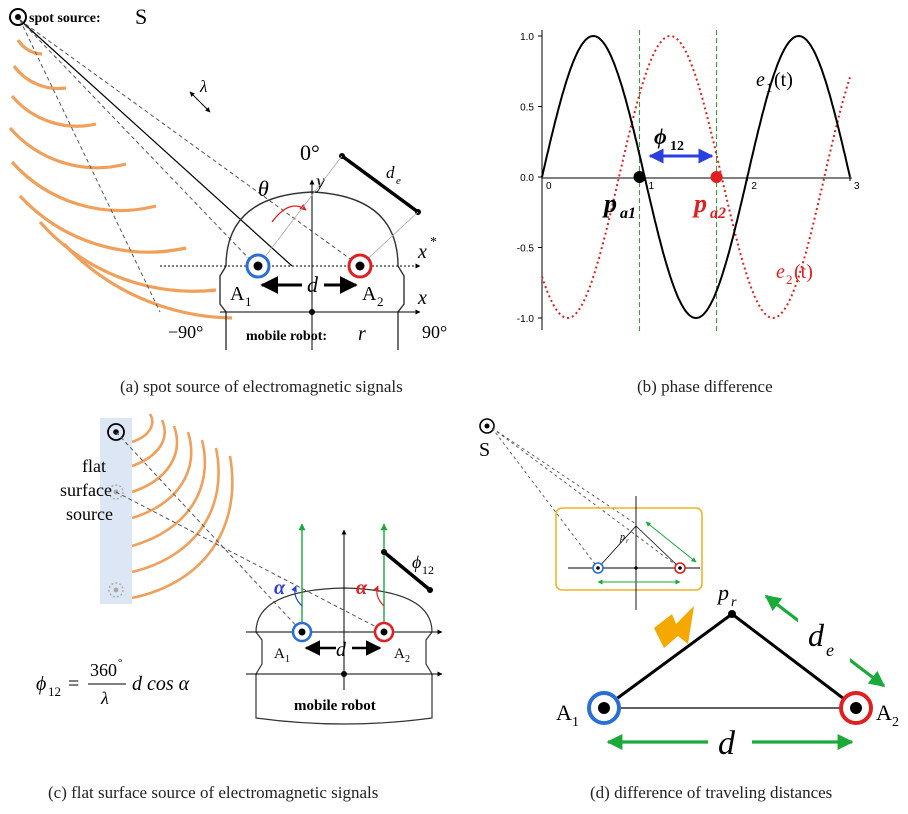  I want to click on alpha-label-red: α, so click(362, 588).